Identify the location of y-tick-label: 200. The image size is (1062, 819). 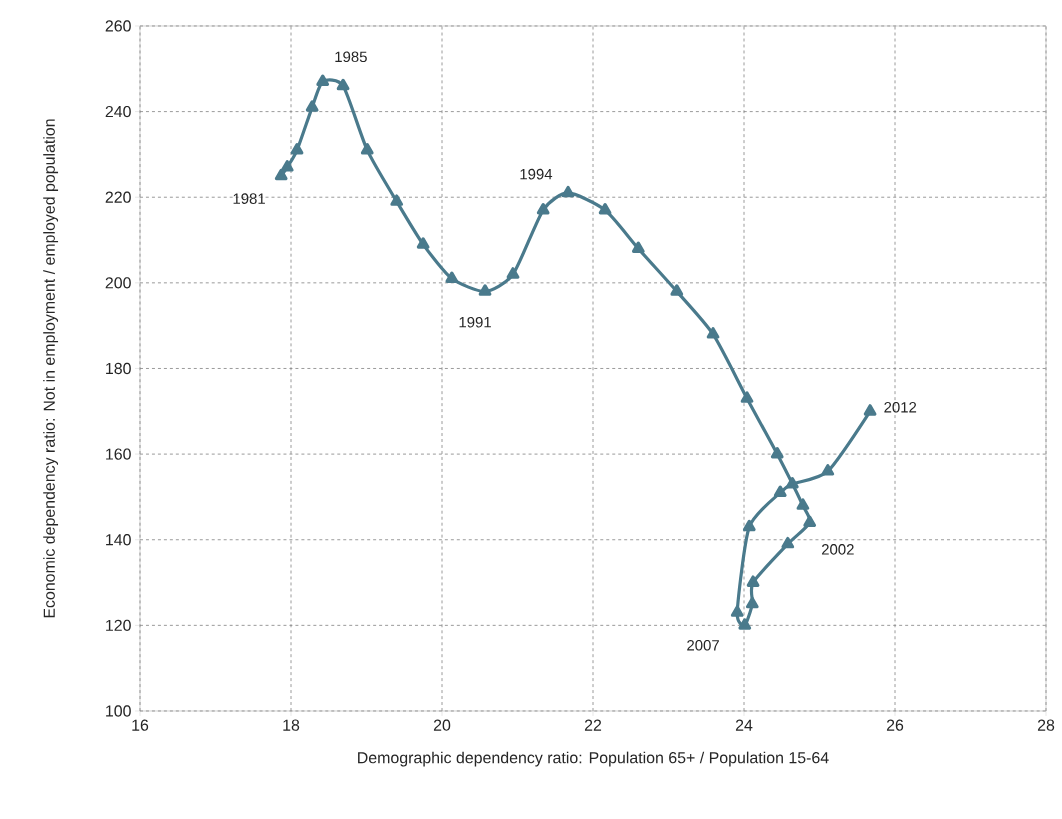
(118, 283).